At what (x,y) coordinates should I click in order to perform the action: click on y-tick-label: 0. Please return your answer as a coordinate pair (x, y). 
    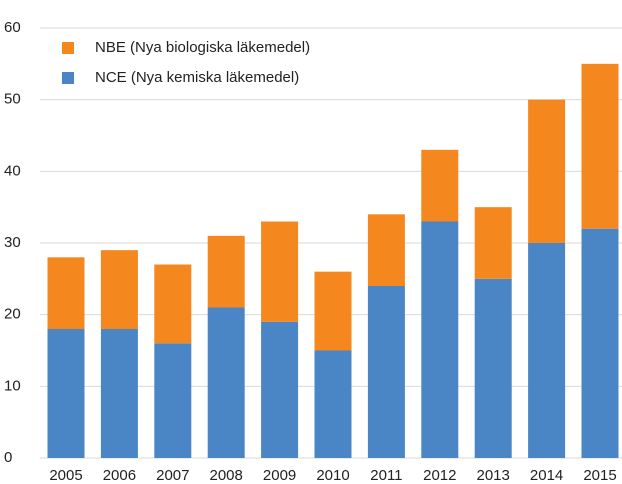
    Looking at the image, I should click on (8, 457).